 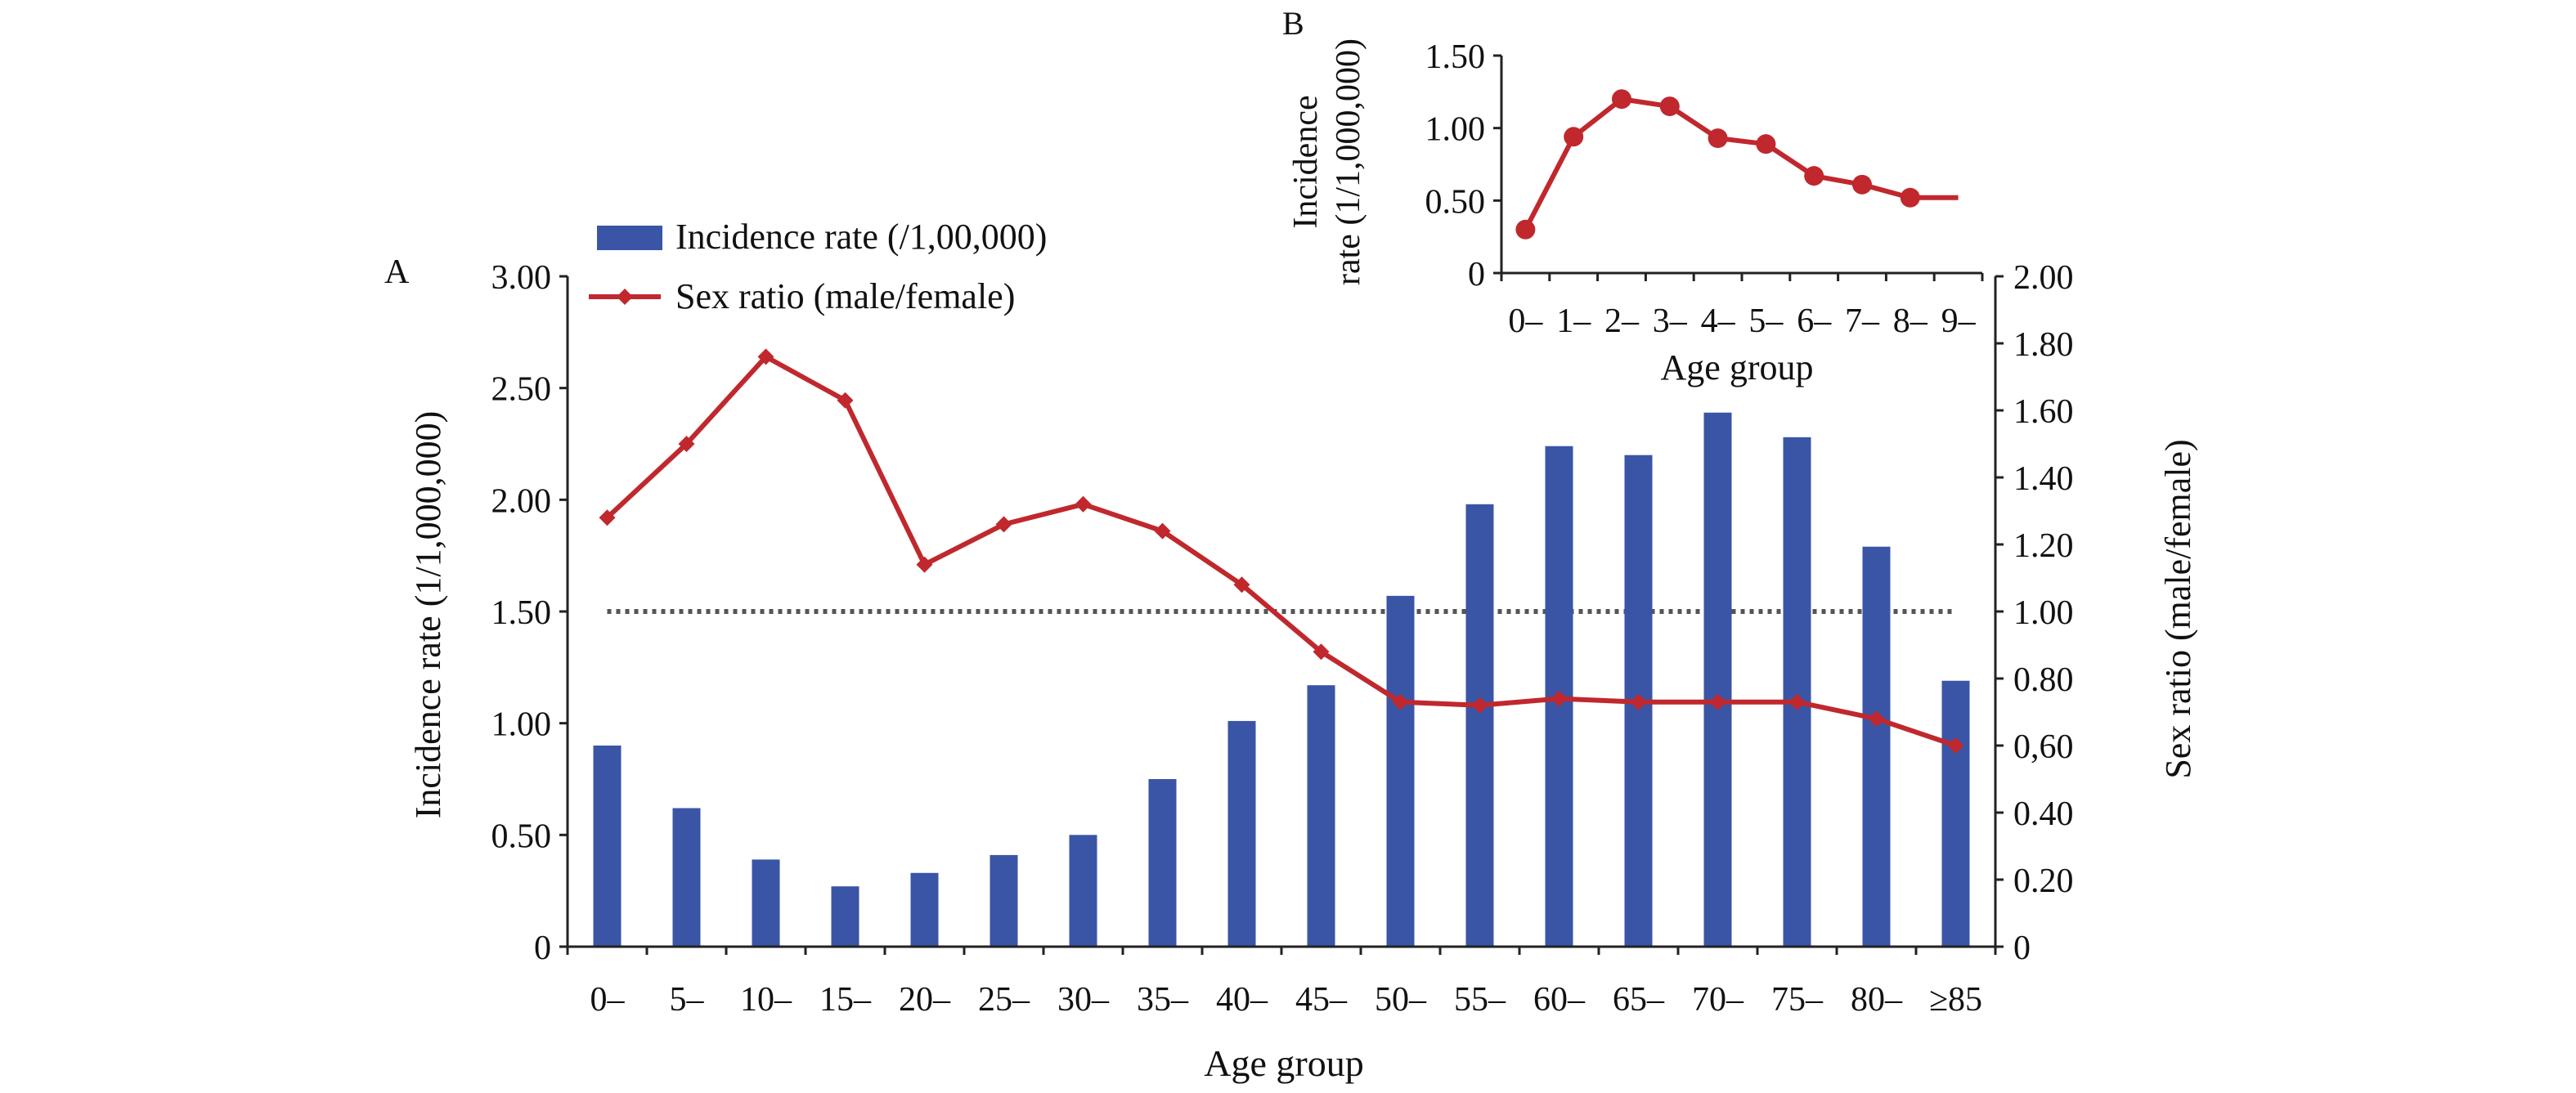 What do you see at coordinates (1401, 1000) in the screenshot?
I see `x-tick-label: 50–` at bounding box center [1401, 1000].